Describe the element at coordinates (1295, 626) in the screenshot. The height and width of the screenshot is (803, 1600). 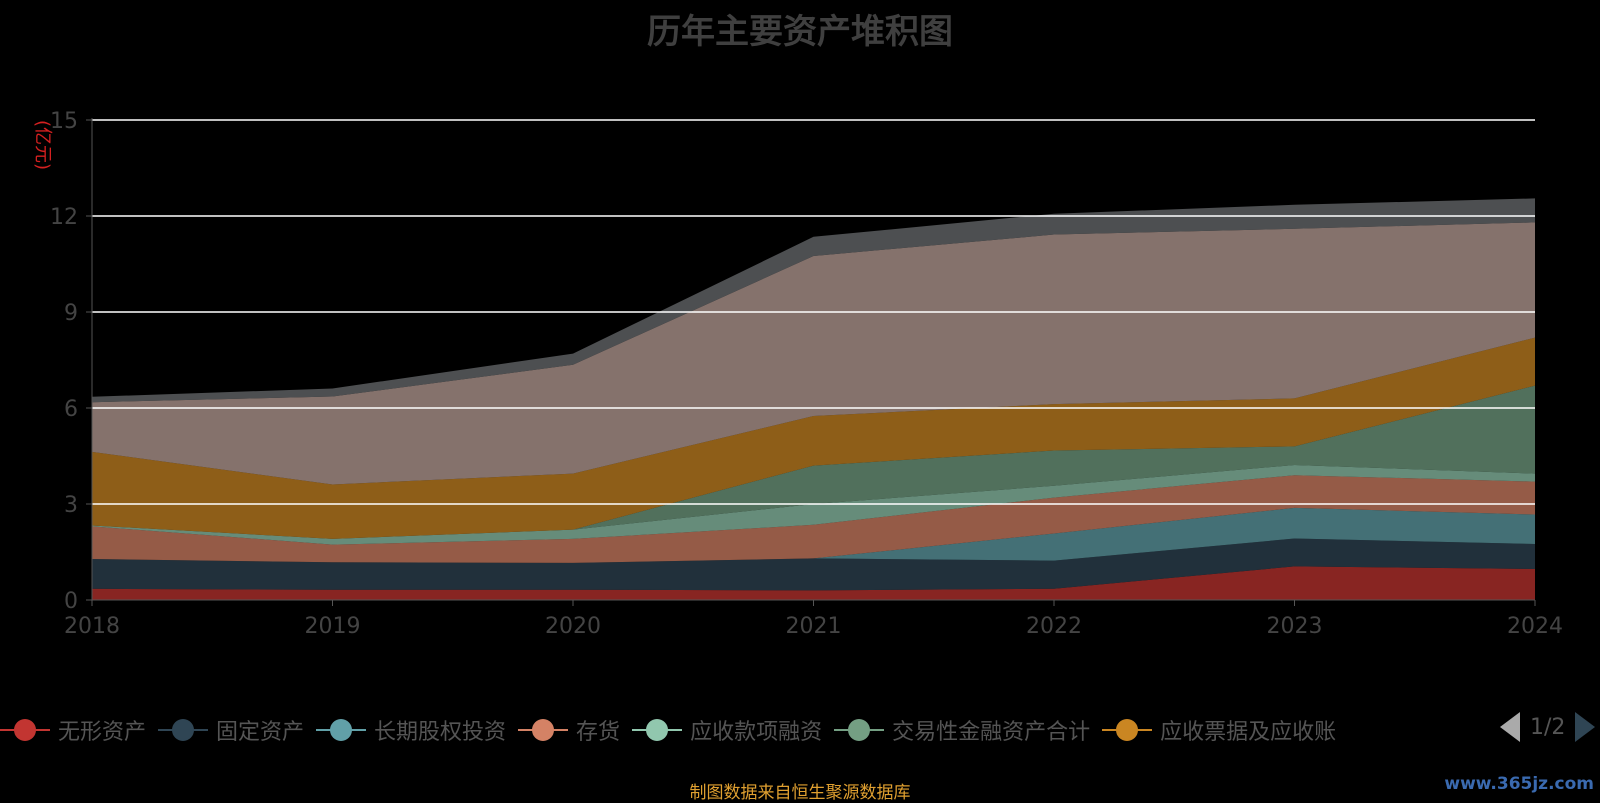
I see `x-tick-label: 2023` at that location.